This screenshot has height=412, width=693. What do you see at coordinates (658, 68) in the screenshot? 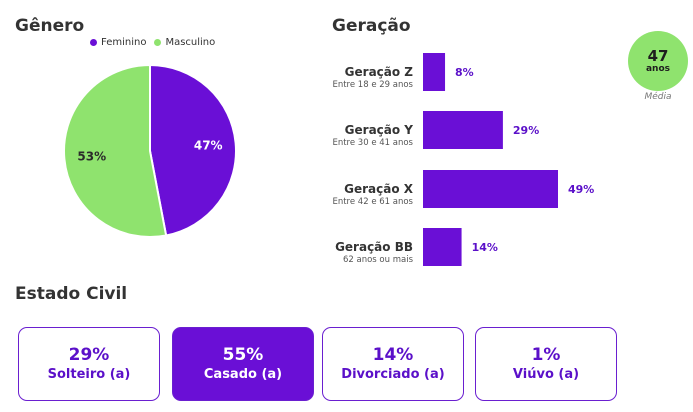
I see `media-idade-unit: anos` at bounding box center [658, 68].